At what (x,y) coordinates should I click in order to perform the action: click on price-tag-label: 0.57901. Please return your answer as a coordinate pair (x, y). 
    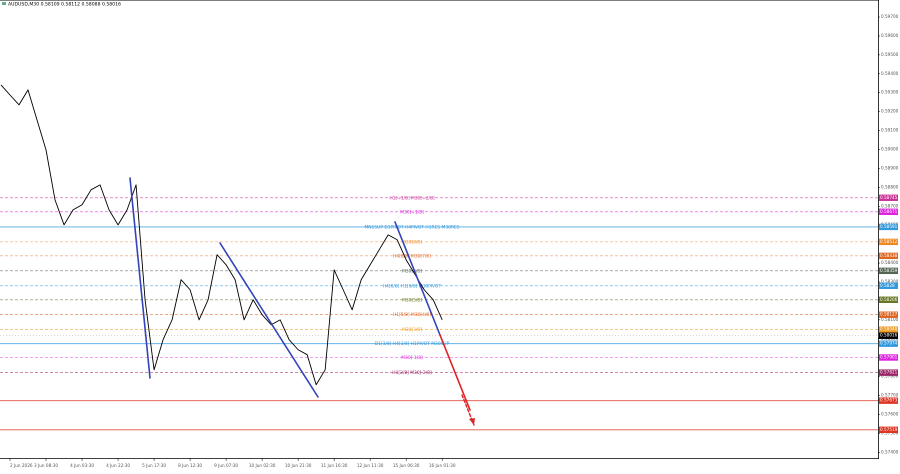
    Looking at the image, I should click on (889, 357).